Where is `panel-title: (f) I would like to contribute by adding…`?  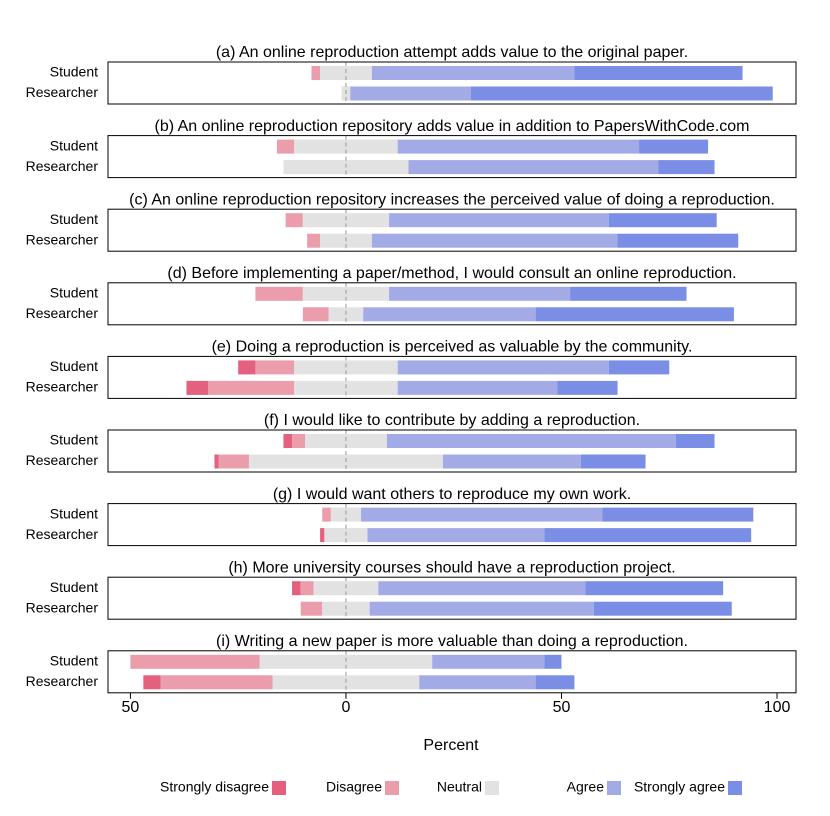
panel-title: (f) I would like to contribute by adding… is located at coordinates (452, 420).